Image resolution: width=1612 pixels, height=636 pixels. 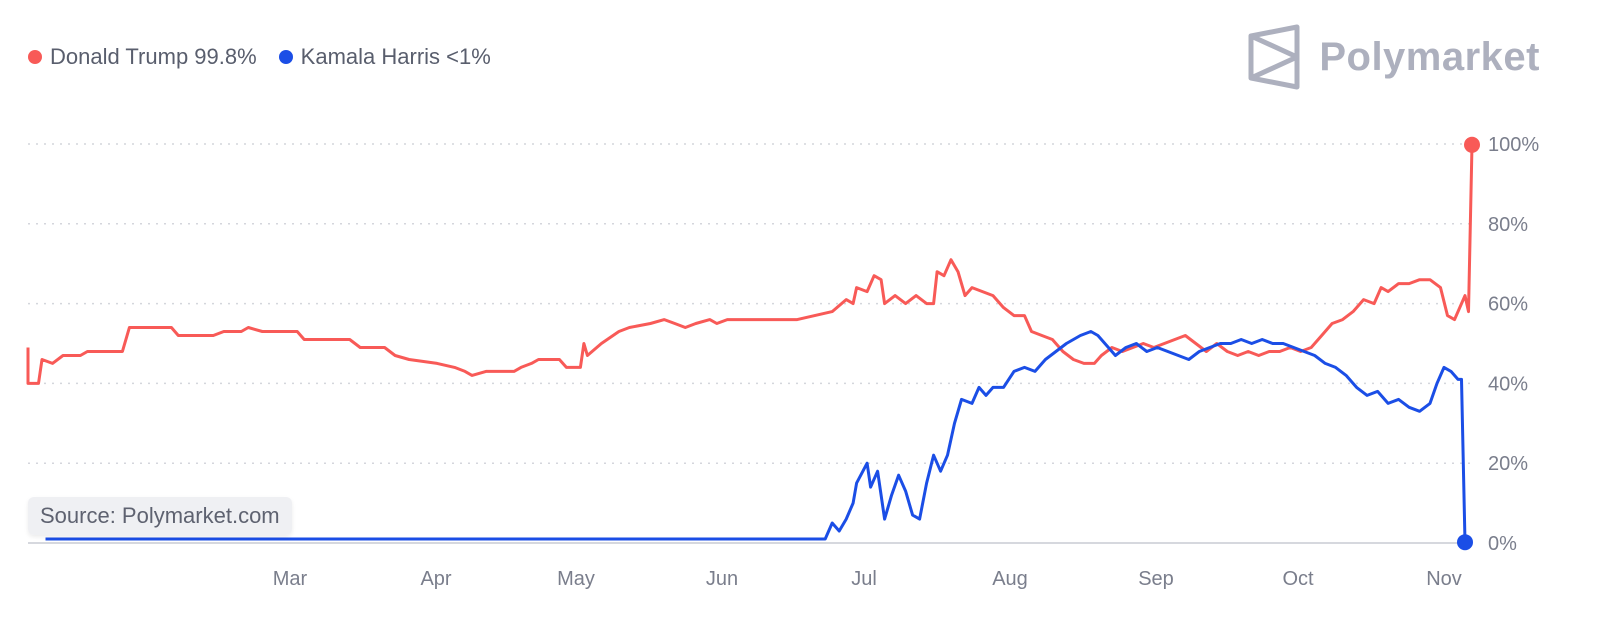 I want to click on trump-dot-icon, so click(x=35, y=57).